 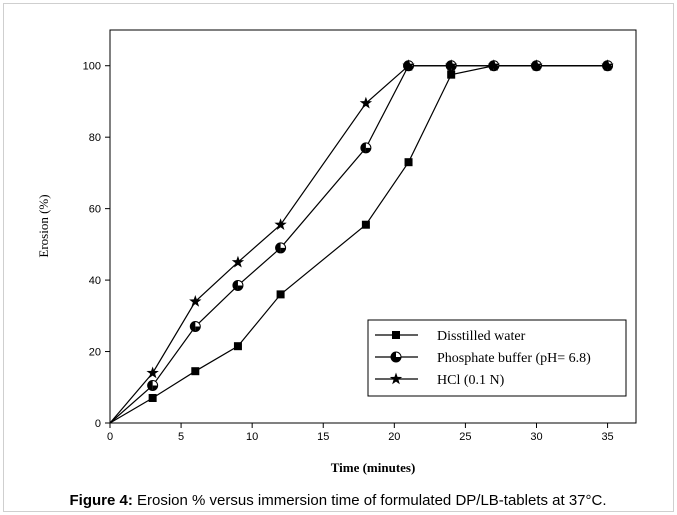 What do you see at coordinates (514, 358) in the screenshot?
I see `legend-label: Phosphate buffer (pH= 6.8)` at bounding box center [514, 358].